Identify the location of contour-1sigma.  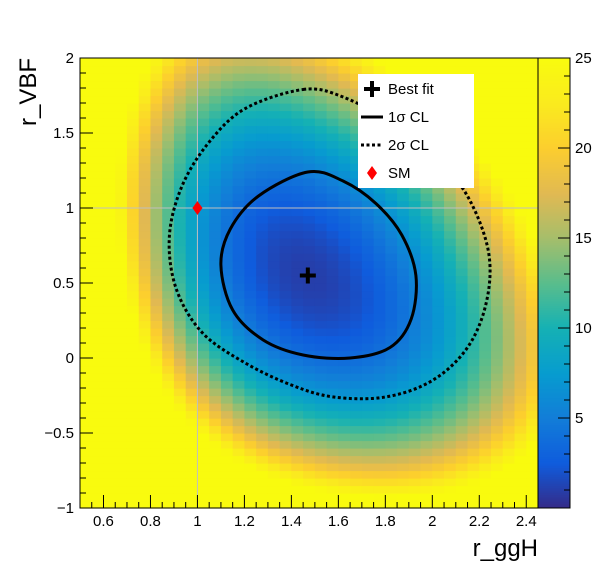
(318, 265).